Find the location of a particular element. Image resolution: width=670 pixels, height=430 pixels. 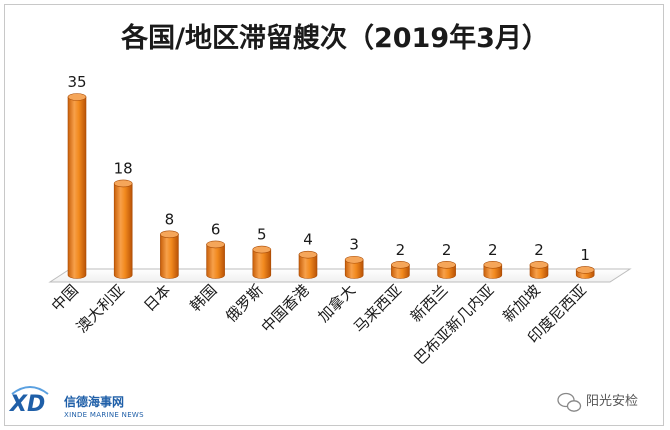

data-label-12: 1 is located at coordinates (585, 255).